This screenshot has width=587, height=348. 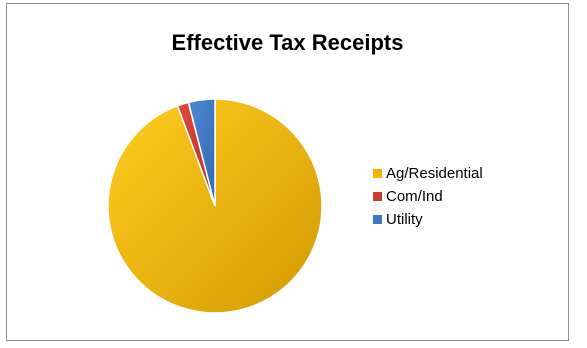 I want to click on legend-label: Utility, so click(x=404, y=219).